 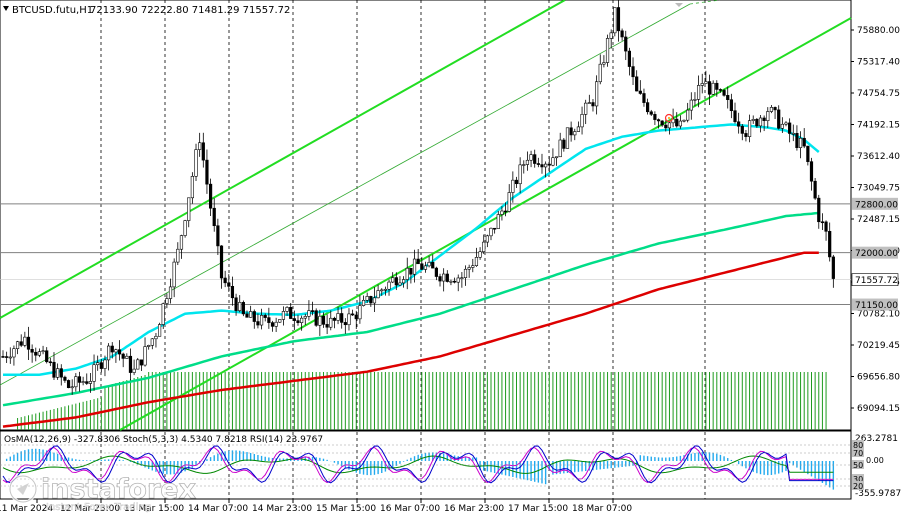 What do you see at coordinates (6, 8) in the screenshot?
I see `dropdown-triangle-icon` at bounding box center [6, 8].